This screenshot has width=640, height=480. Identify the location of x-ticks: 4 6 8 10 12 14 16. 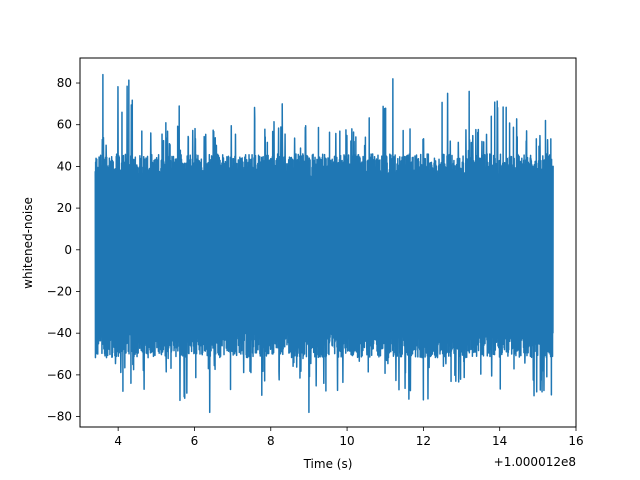
(349, 437).